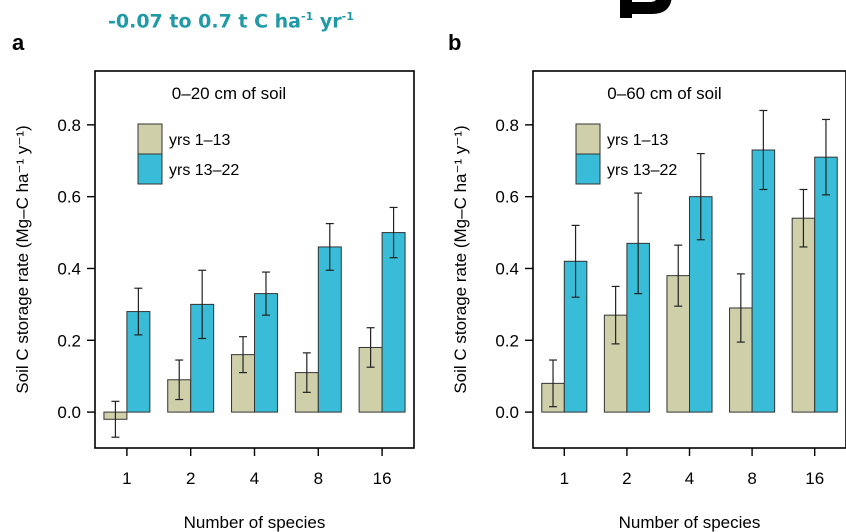 This screenshot has width=846, height=532. I want to click on panel-b-legend-label: yrs 13–22, so click(642, 170).